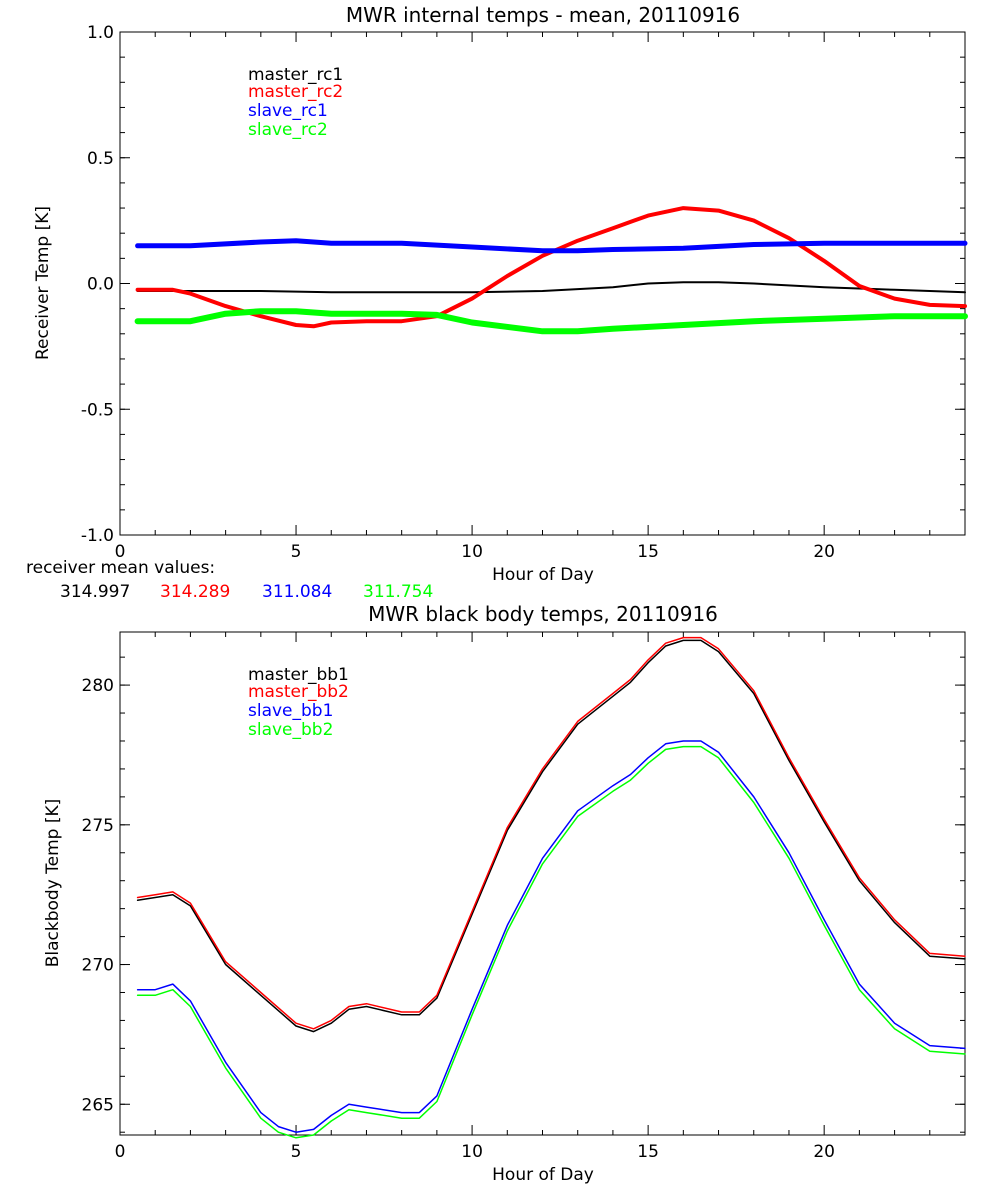 The width and height of the screenshot is (1000, 1200). Describe the element at coordinates (398, 592) in the screenshot. I see `mean-slave-rc2: 311.754` at that location.